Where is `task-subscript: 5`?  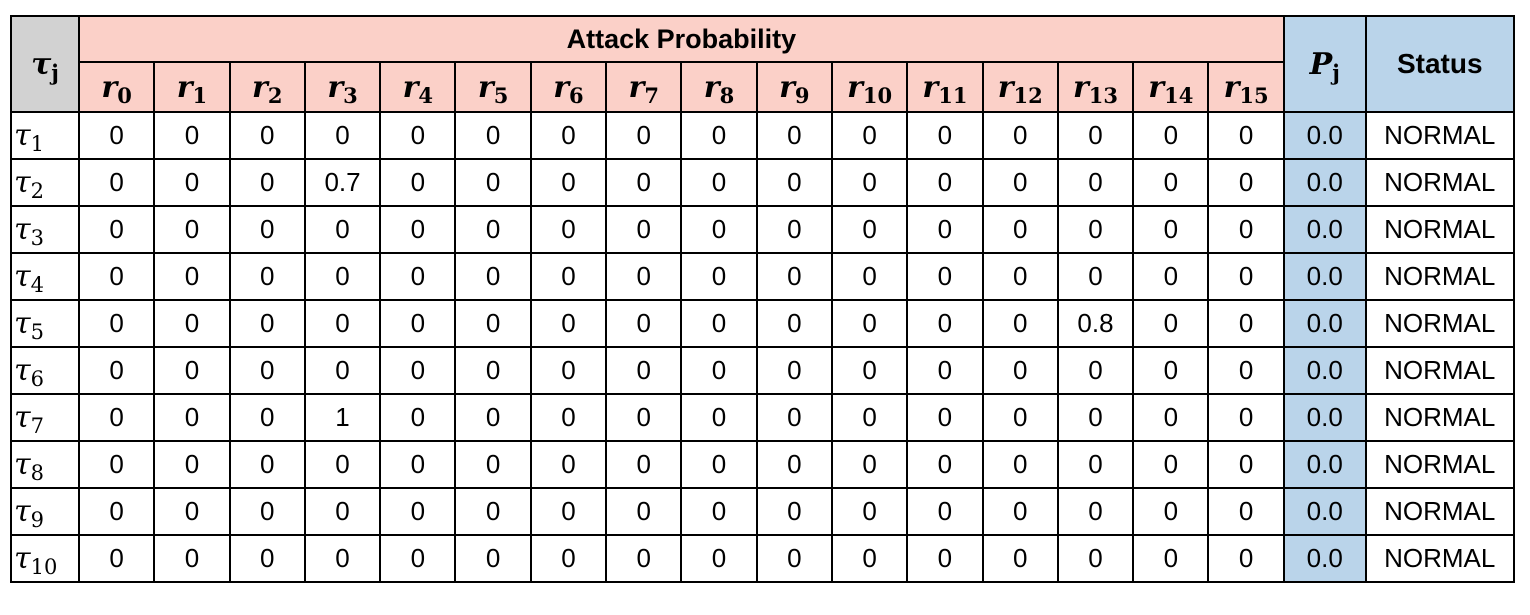 task-subscript: 5 is located at coordinates (37, 332).